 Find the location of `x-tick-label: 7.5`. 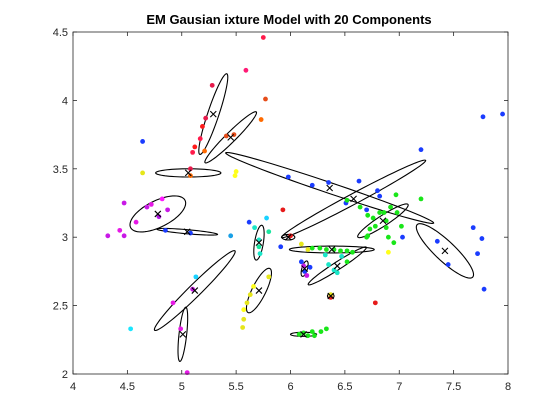

x-tick-label: 7.5 is located at coordinates (453, 387).